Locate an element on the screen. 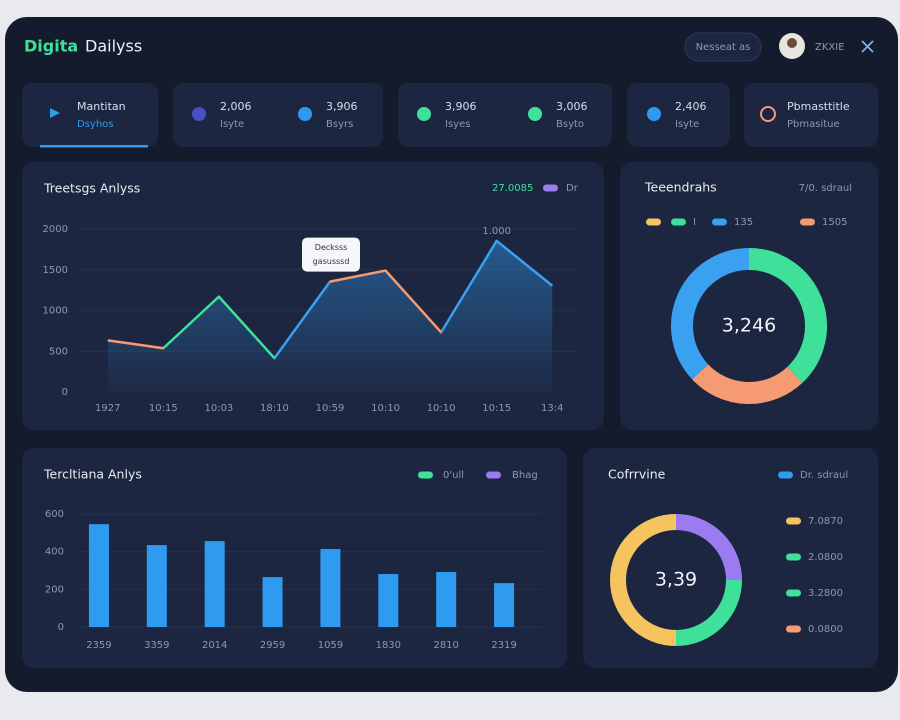 This screenshot has height=720, width=900. legend-label: 27.0085 is located at coordinates (512, 188).